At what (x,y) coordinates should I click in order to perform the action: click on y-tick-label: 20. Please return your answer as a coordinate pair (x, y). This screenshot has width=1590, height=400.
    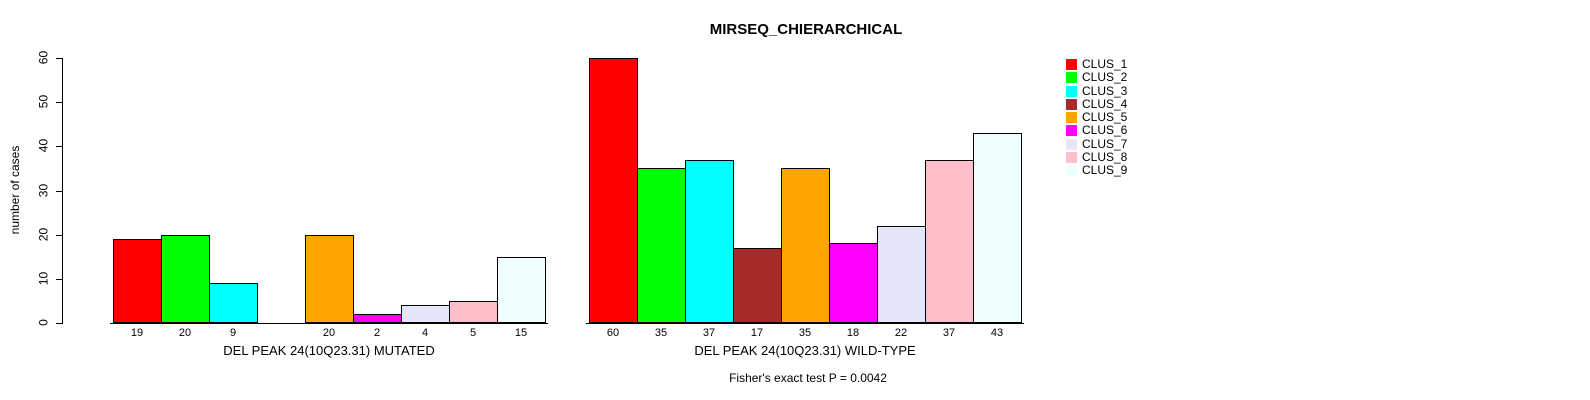
    Looking at the image, I should click on (43, 234).